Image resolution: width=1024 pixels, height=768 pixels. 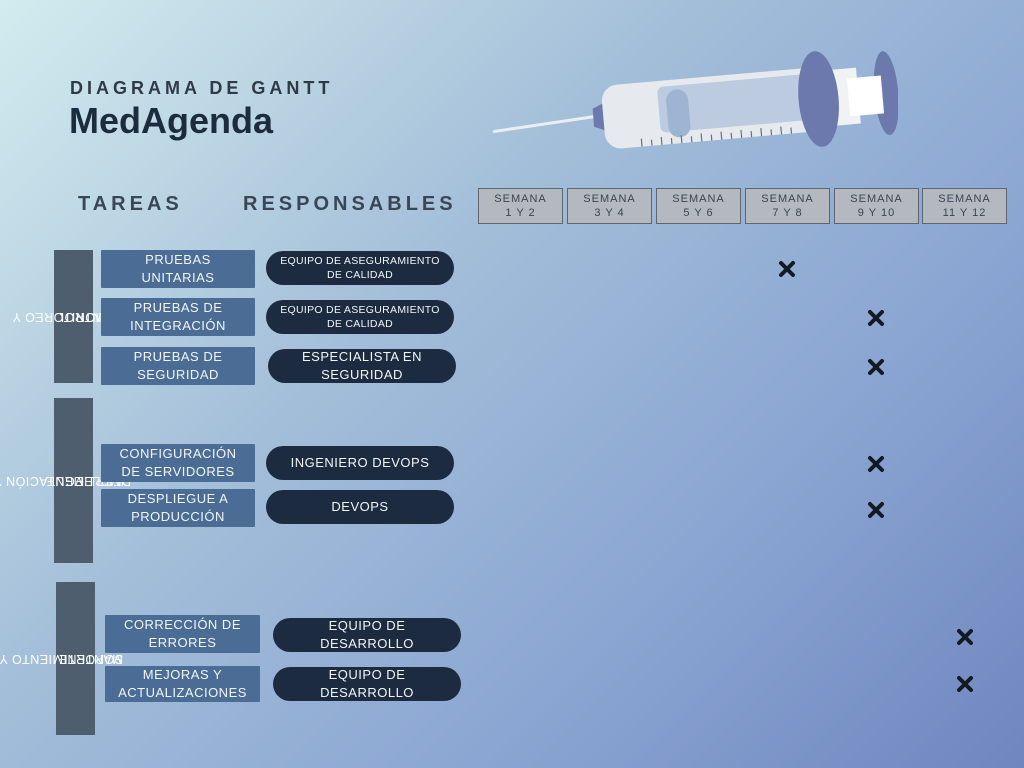 What do you see at coordinates (178, 508) in the screenshot?
I see `task-production-deployment: DESPLIEGUE A PRODUCCIÓN` at bounding box center [178, 508].